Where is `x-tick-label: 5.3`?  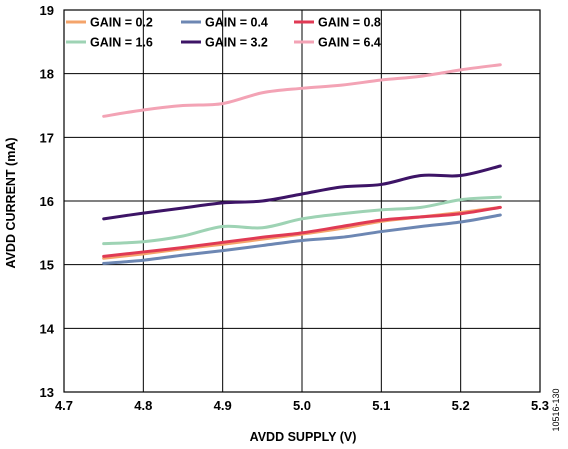 x-tick-label: 5.3 is located at coordinates (540, 405).